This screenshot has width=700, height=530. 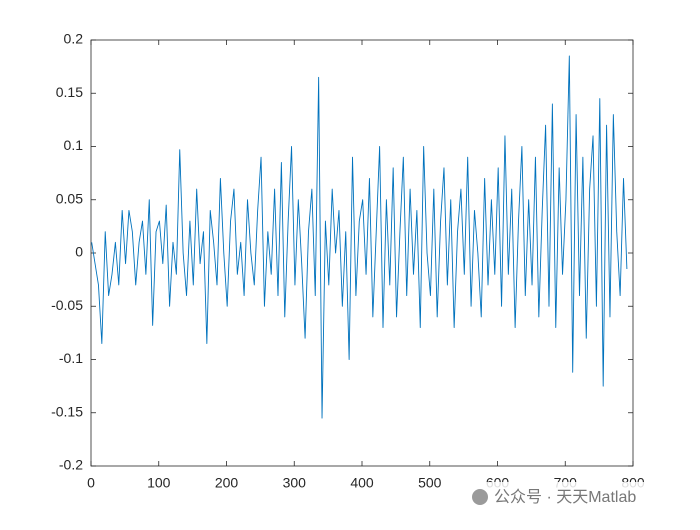 I want to click on y-tick-label: 0.2, so click(x=74, y=39).